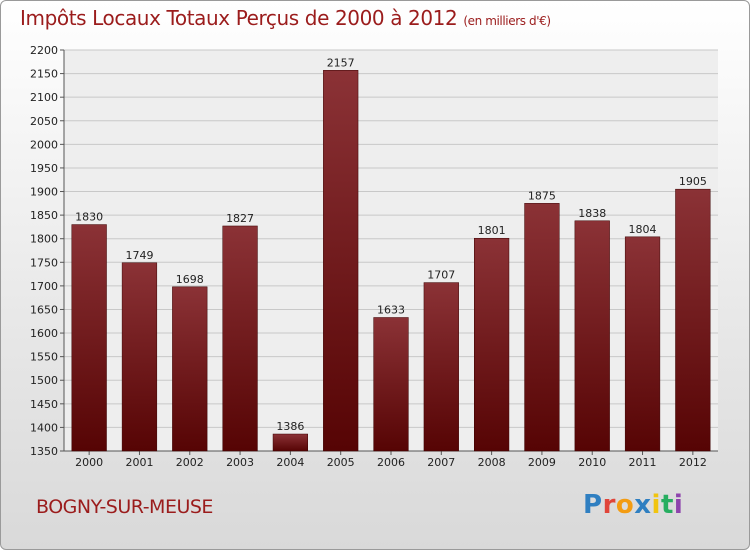  What do you see at coordinates (391, 309) in the screenshot?
I see `data-label-2006: 1633` at bounding box center [391, 309].